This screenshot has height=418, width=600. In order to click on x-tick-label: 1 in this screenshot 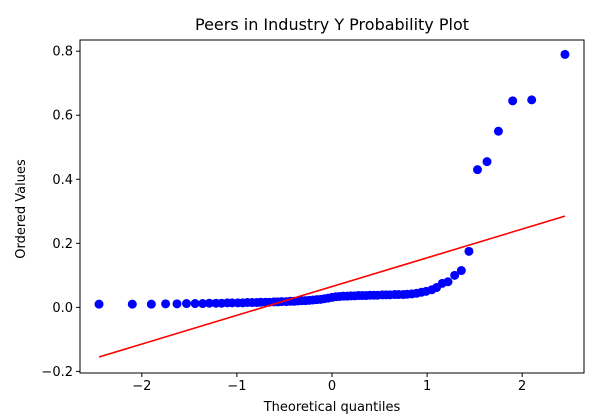, I will do `click(427, 386)`.